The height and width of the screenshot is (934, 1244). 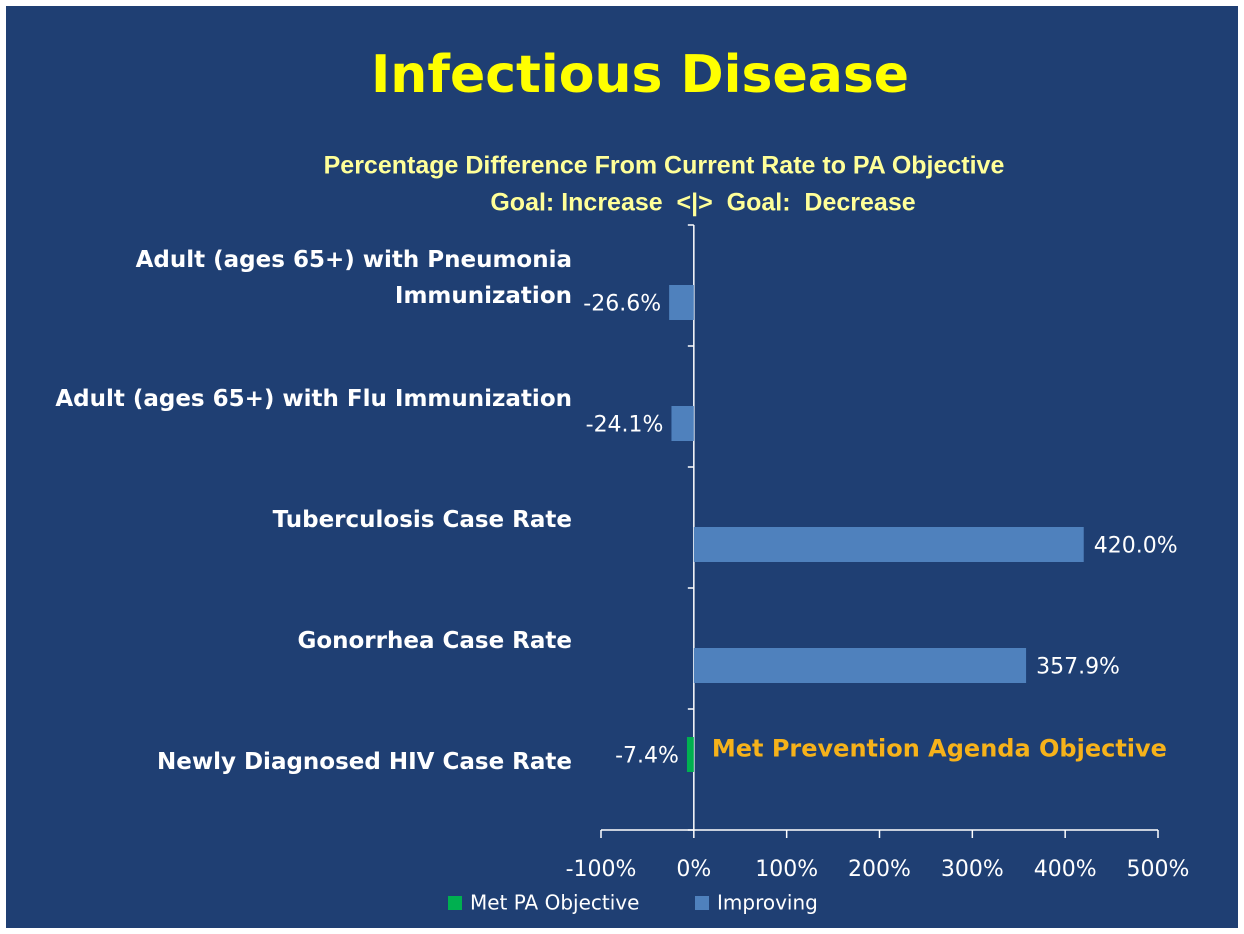 What do you see at coordinates (1065, 869) in the screenshot?
I see `x-tick-label: 400%` at bounding box center [1065, 869].